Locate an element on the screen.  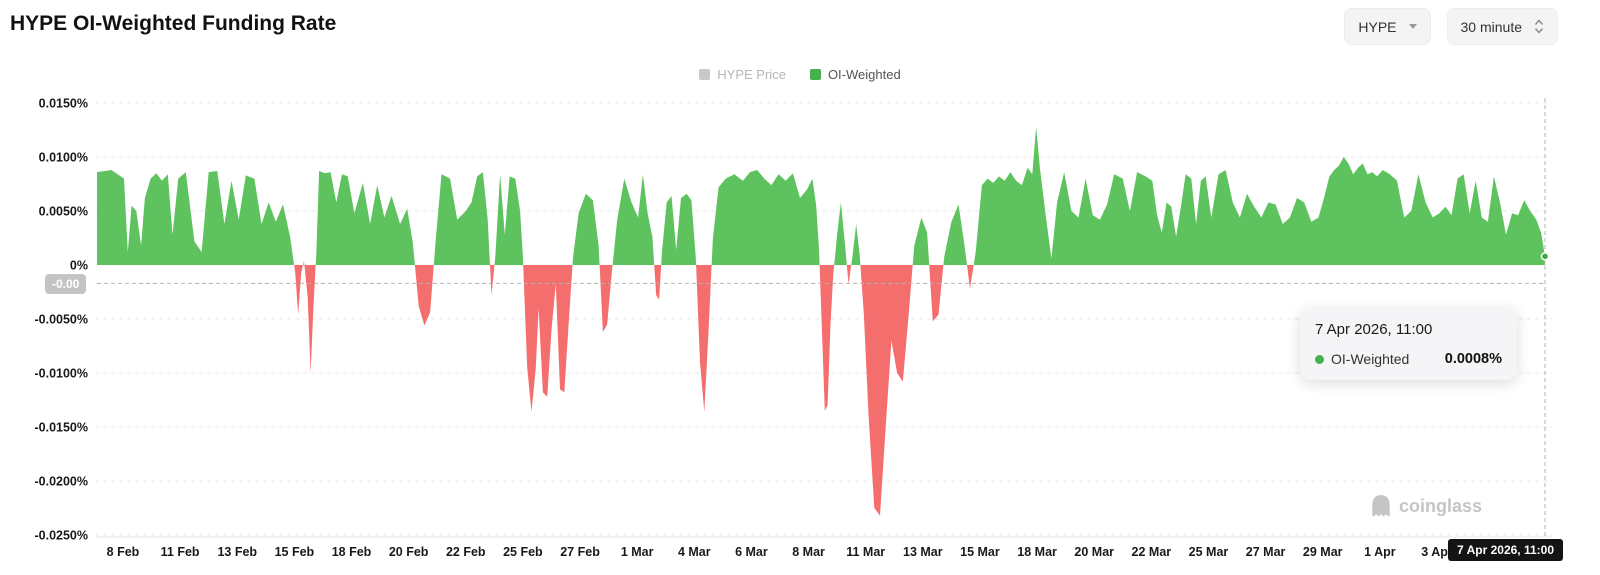
page-title: HYPE OI-Weighted Funding Rate is located at coordinates (173, 23).